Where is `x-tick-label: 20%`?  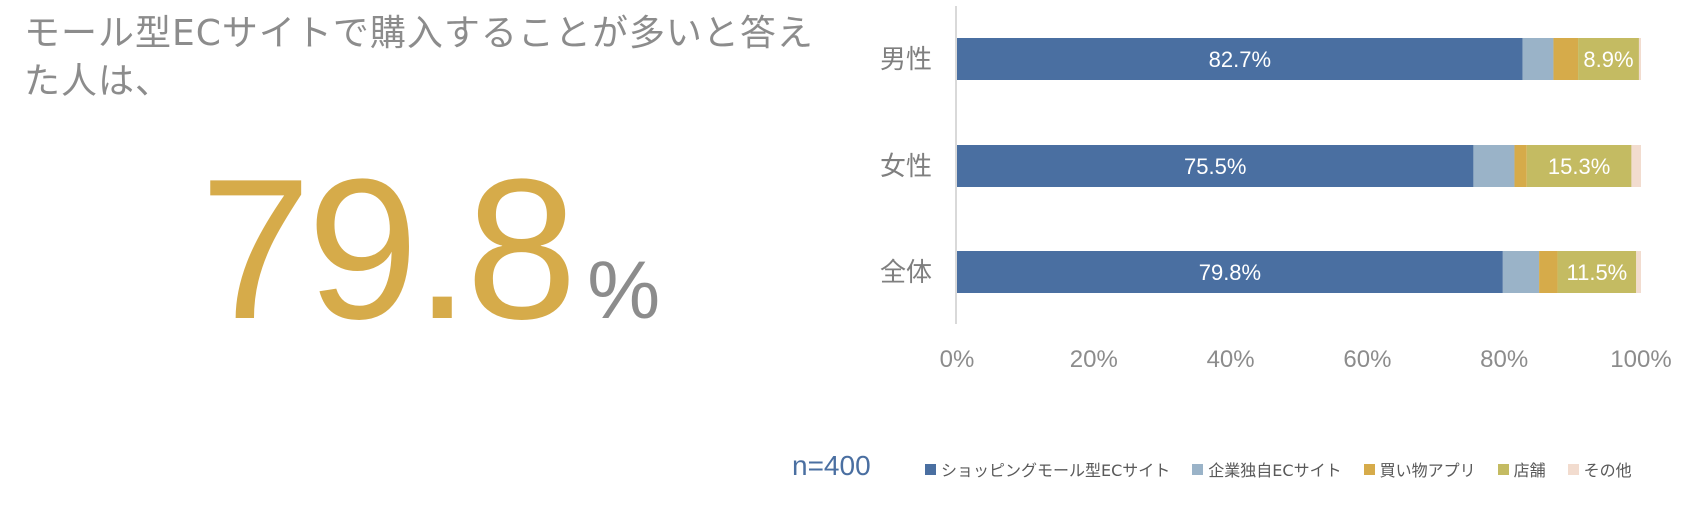
x-tick-label: 20% is located at coordinates (1094, 359).